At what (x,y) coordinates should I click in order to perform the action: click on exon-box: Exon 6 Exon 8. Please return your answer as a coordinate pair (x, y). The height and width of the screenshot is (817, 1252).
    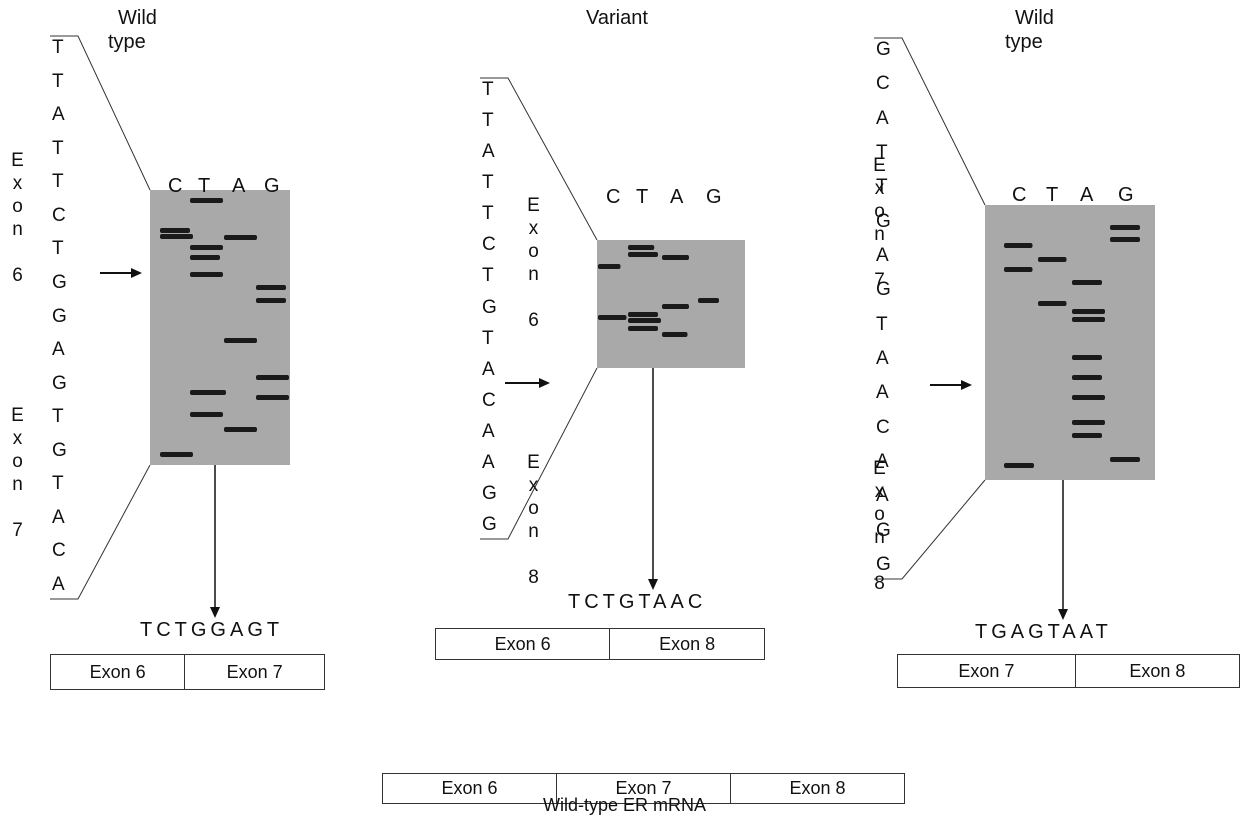
    Looking at the image, I should click on (600, 644).